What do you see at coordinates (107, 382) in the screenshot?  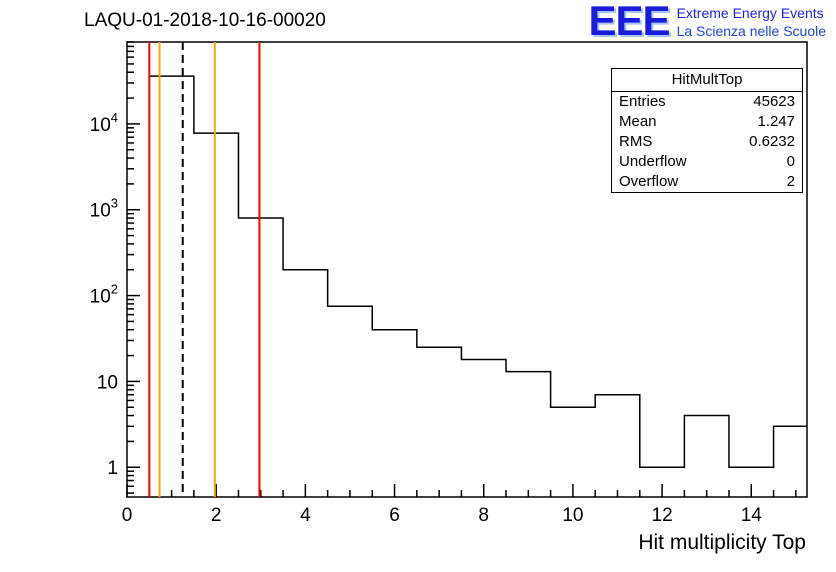 I see `y-tick-label: 10` at bounding box center [107, 382].